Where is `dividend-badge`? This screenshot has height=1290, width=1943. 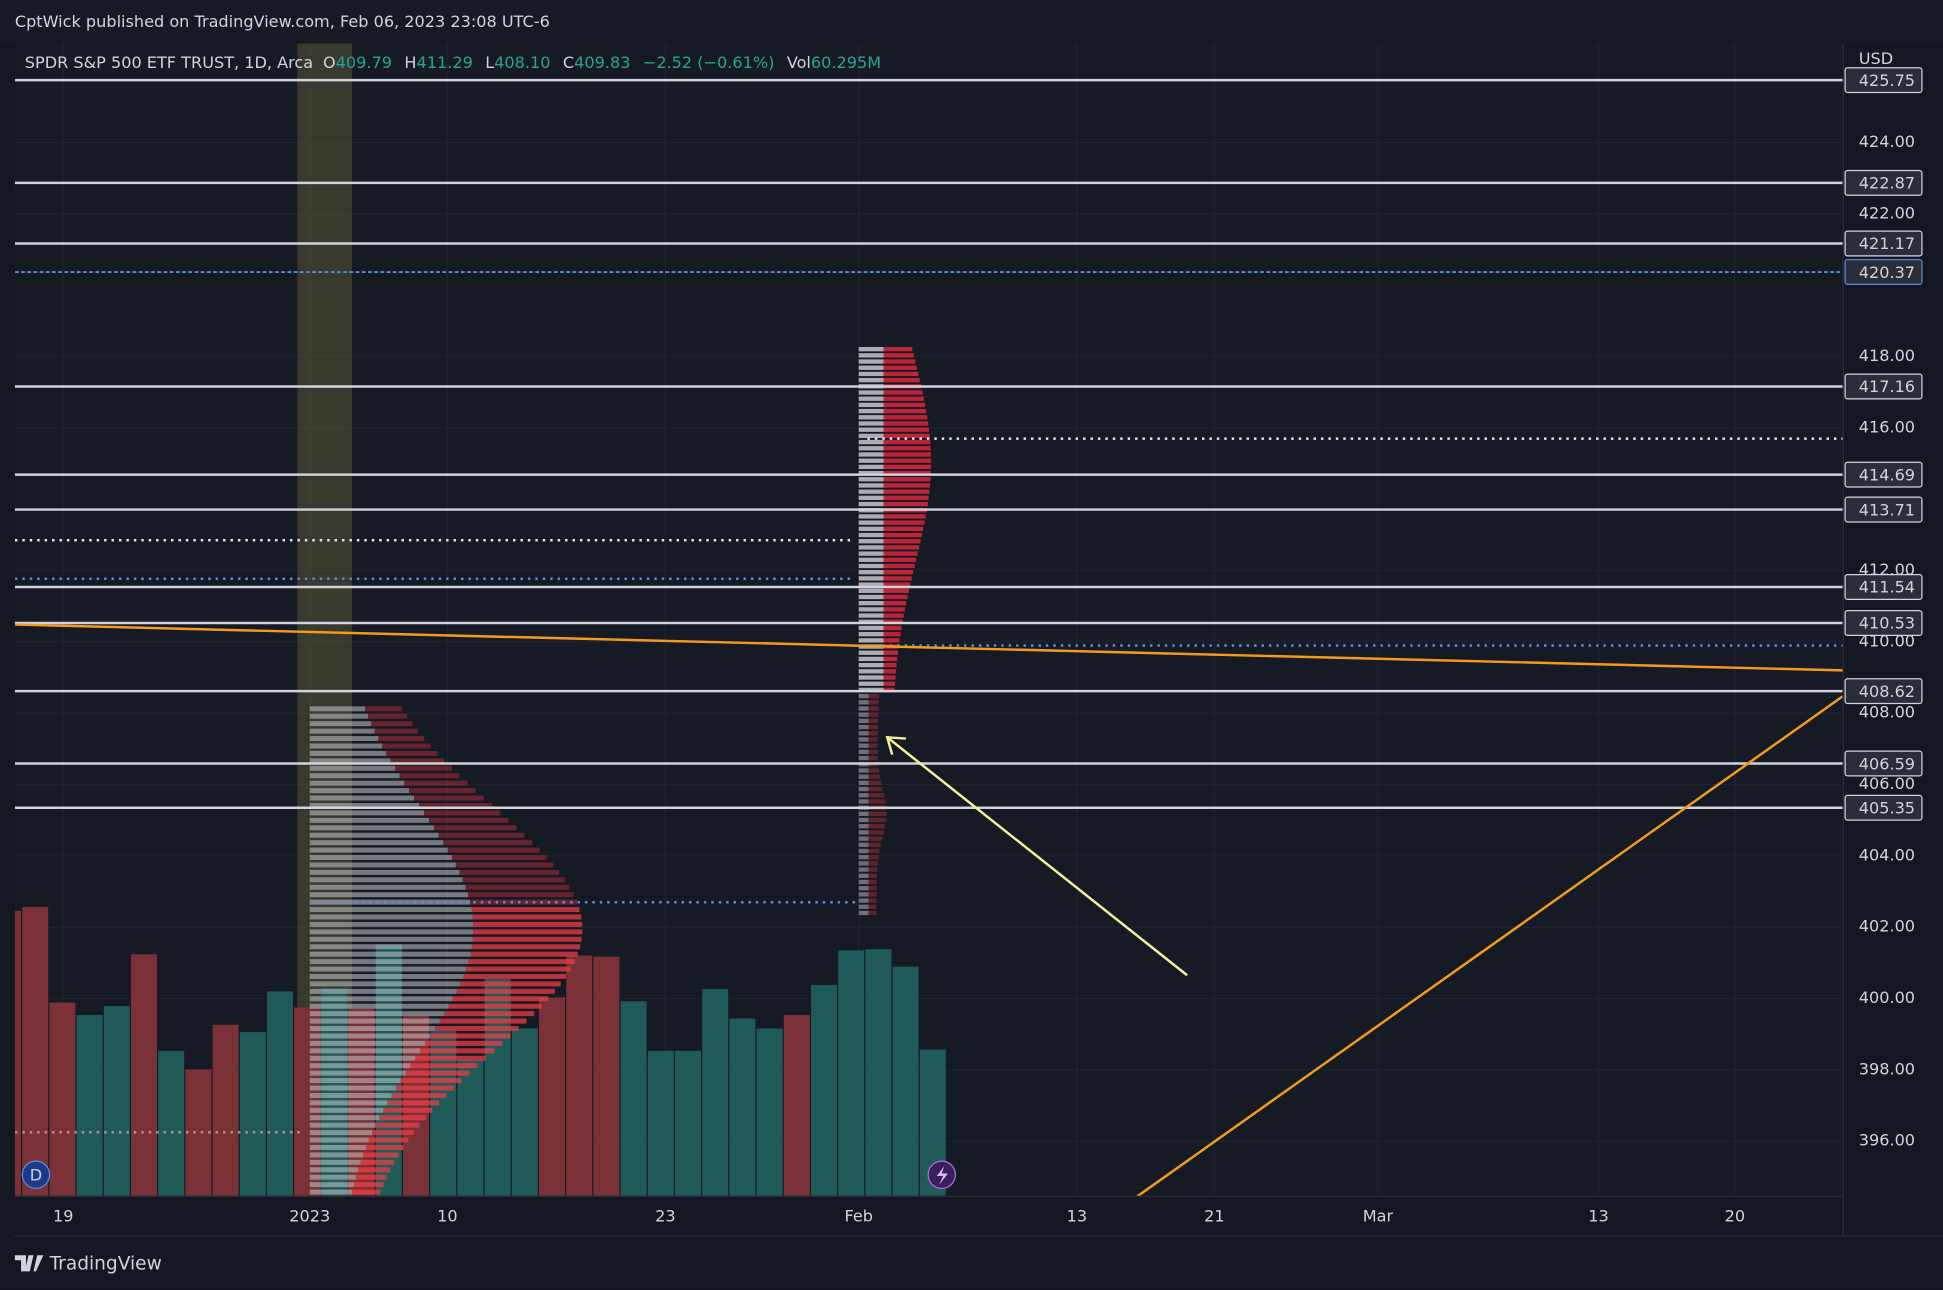 dividend-badge is located at coordinates (36, 1174).